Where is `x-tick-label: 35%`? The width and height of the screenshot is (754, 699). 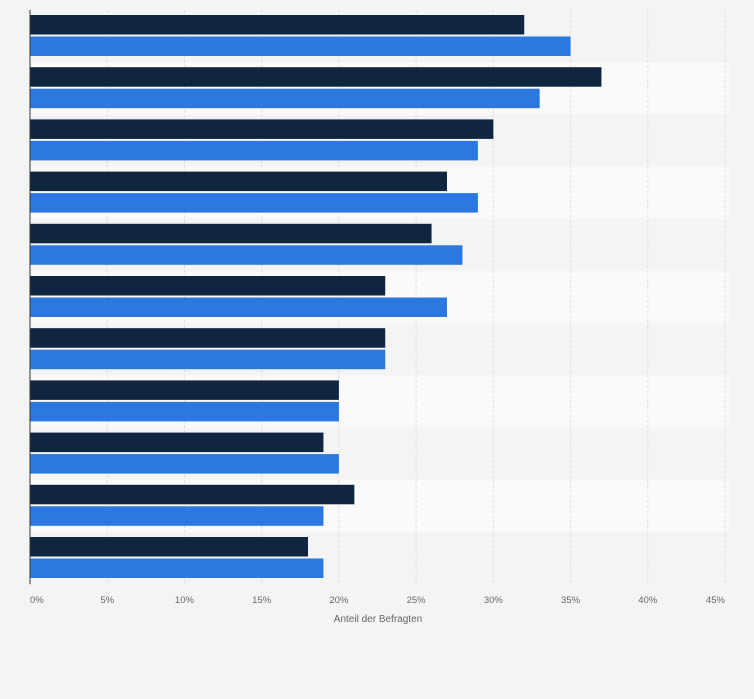 x-tick-label: 35% is located at coordinates (571, 600).